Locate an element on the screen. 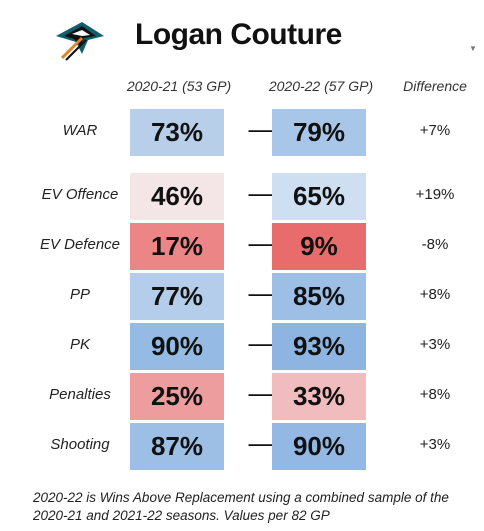 This screenshot has height=531, width=484. row-label: PK is located at coordinates (79, 344).